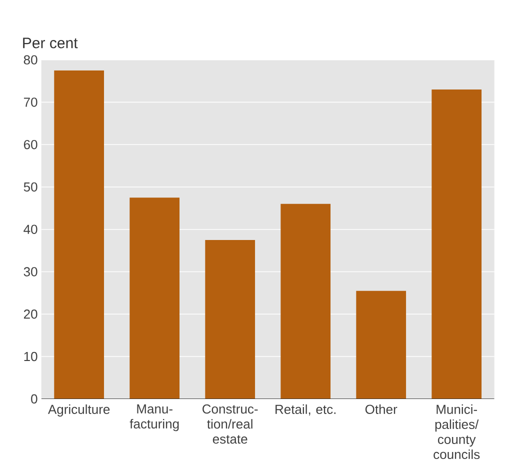  Describe the element at coordinates (230, 424) in the screenshot. I see `x-tick-label: Construc-tion/real estate` at that location.